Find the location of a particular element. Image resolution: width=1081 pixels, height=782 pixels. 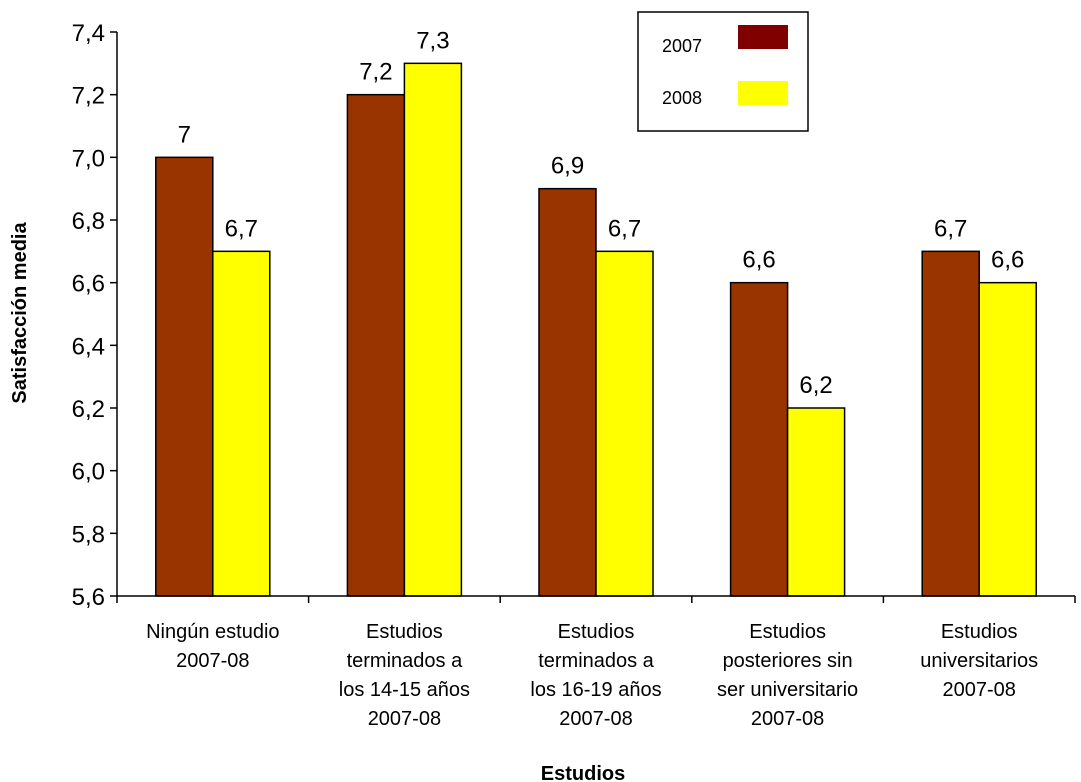

data-label-2007-4: 6,7 is located at coordinates (950, 228).